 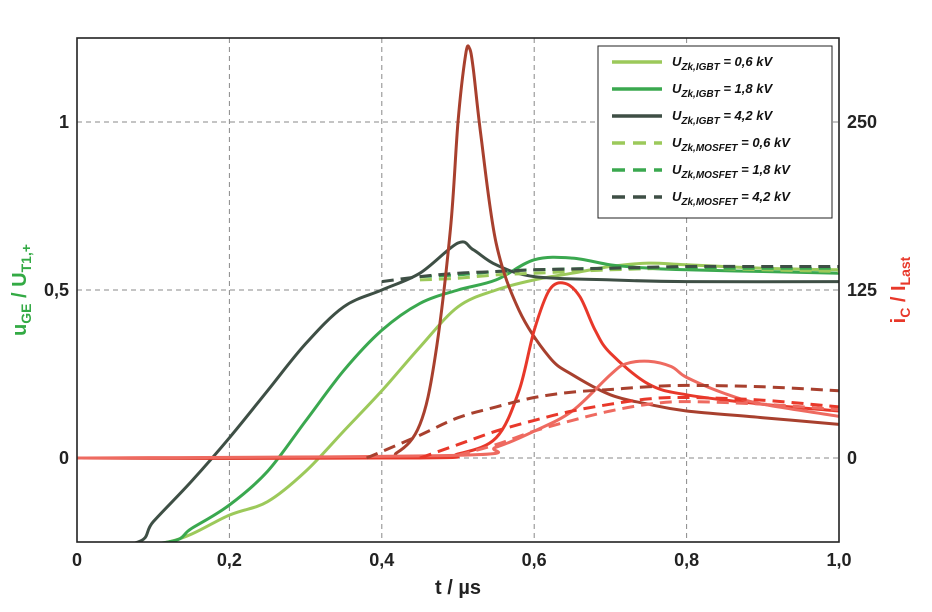 What do you see at coordinates (64, 122) in the screenshot?
I see `y-left-tick-label: 1` at bounding box center [64, 122].